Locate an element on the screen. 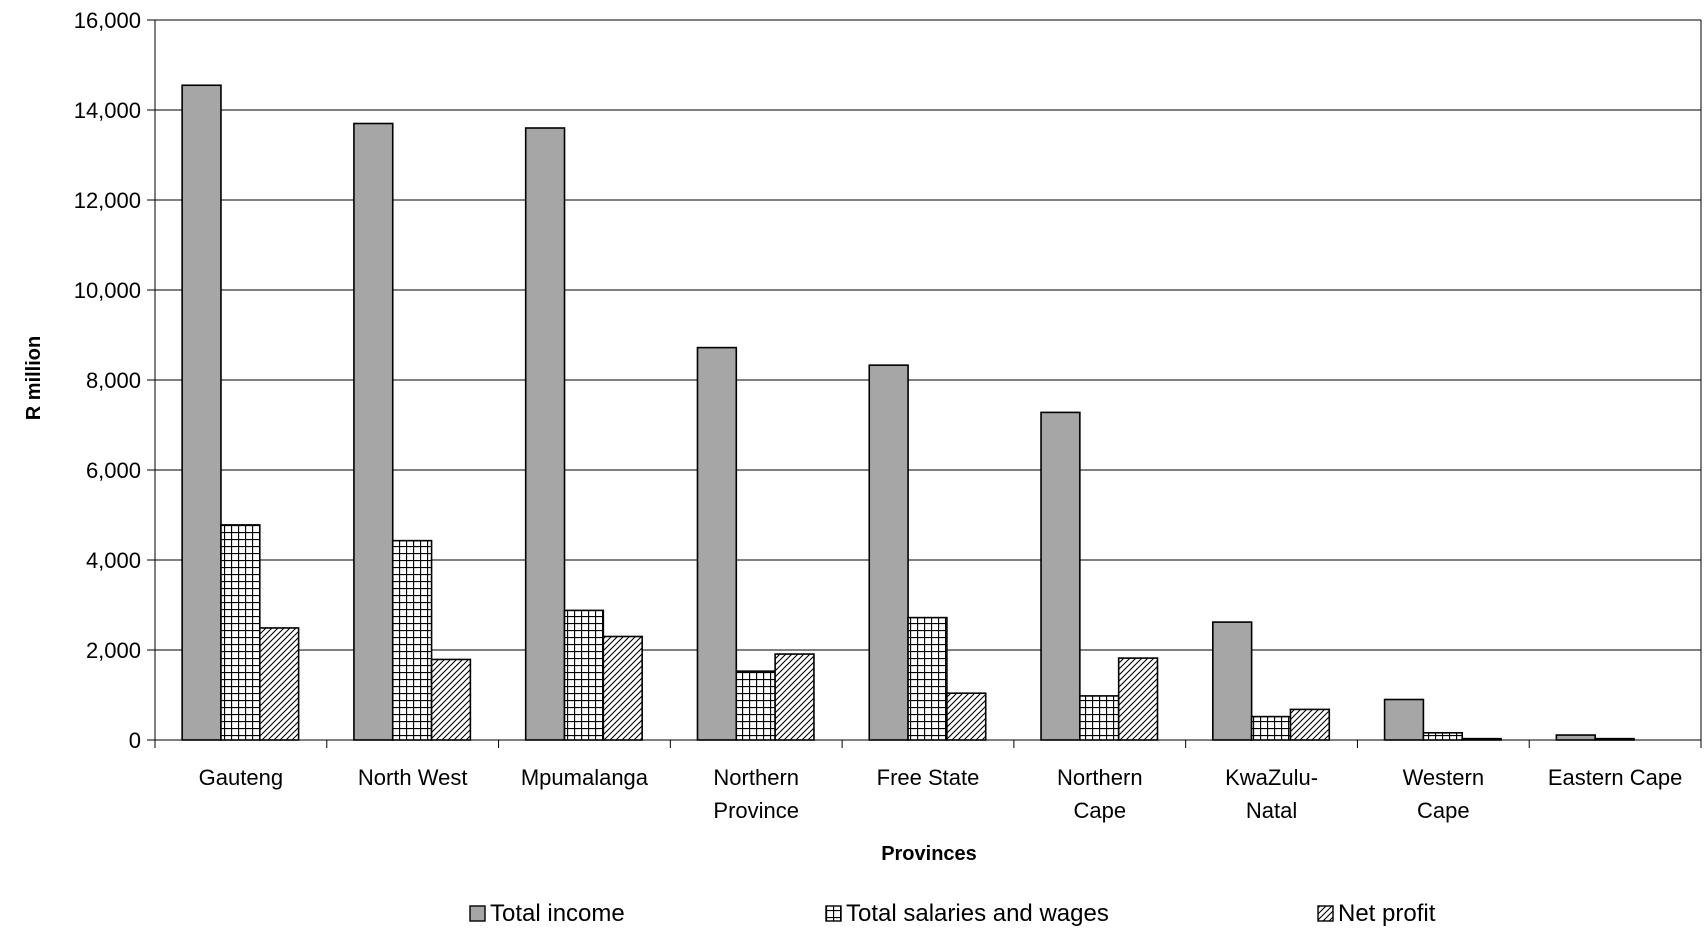 The height and width of the screenshot is (933, 1706). x-tick-label: Western is located at coordinates (1444, 777).